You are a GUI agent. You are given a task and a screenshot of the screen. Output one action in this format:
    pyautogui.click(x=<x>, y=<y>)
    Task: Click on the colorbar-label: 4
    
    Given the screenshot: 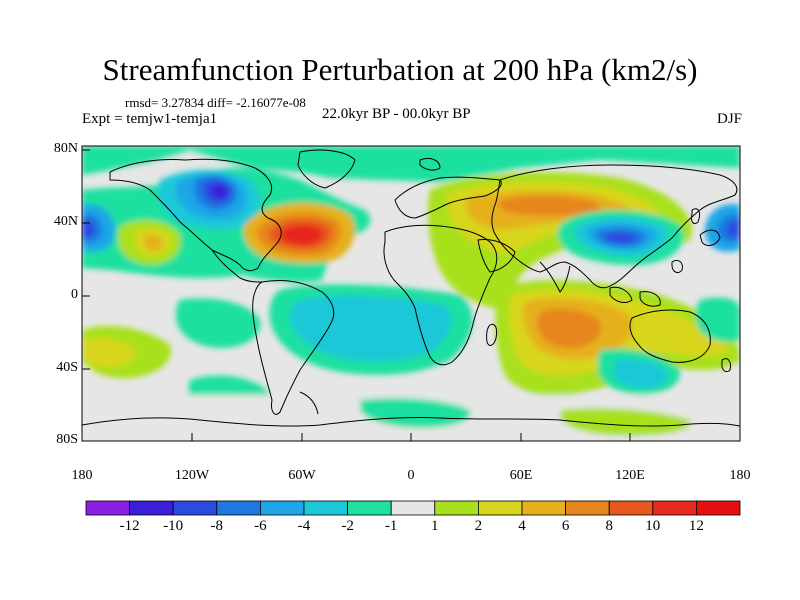 What is the action you would take?
    pyautogui.click(x=522, y=526)
    